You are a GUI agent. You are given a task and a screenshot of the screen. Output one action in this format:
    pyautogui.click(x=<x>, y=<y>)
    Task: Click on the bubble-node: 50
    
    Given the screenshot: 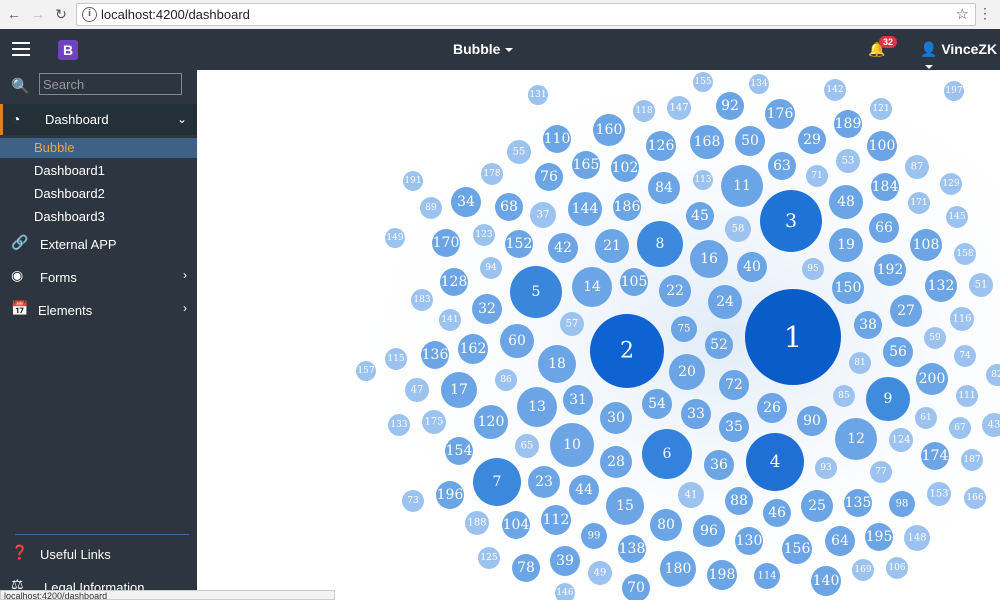 What is the action you would take?
    pyautogui.click(x=750, y=141)
    